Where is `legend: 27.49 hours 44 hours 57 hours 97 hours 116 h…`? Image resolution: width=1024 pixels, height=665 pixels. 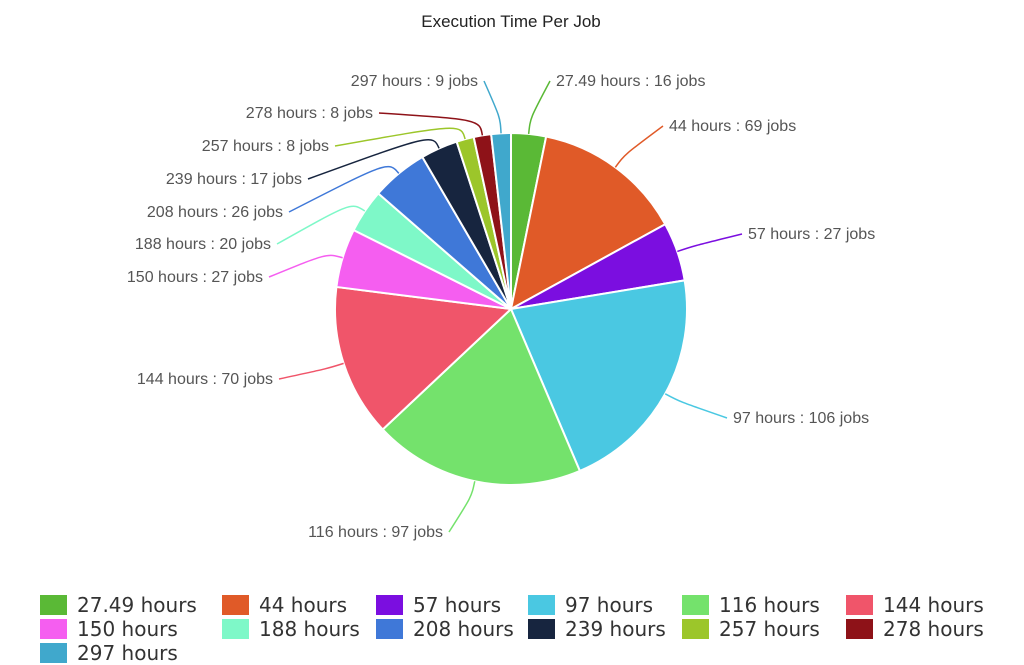 legend: 27.49 hours 44 hours 57 hours 97 hours 116 h… is located at coordinates (512, 629).